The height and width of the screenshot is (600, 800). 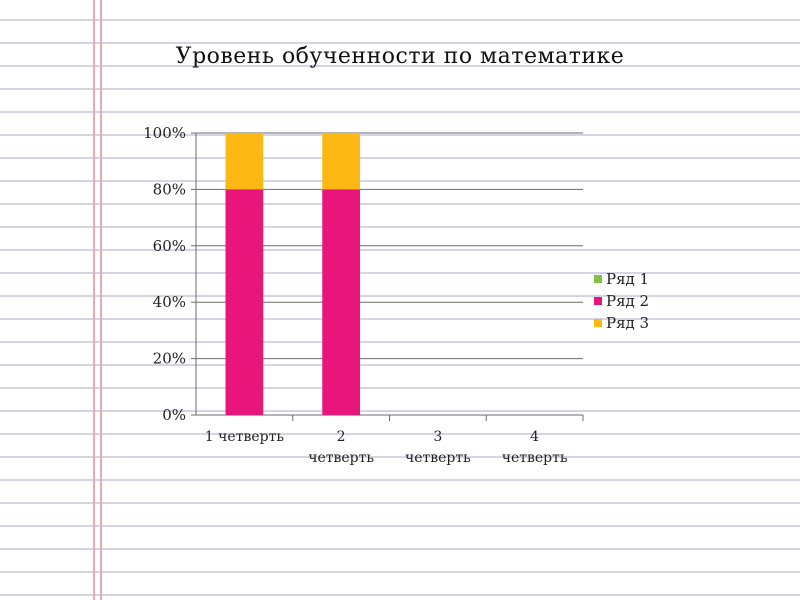 I want to click on legend-label: Ряд 3, so click(x=628, y=323).